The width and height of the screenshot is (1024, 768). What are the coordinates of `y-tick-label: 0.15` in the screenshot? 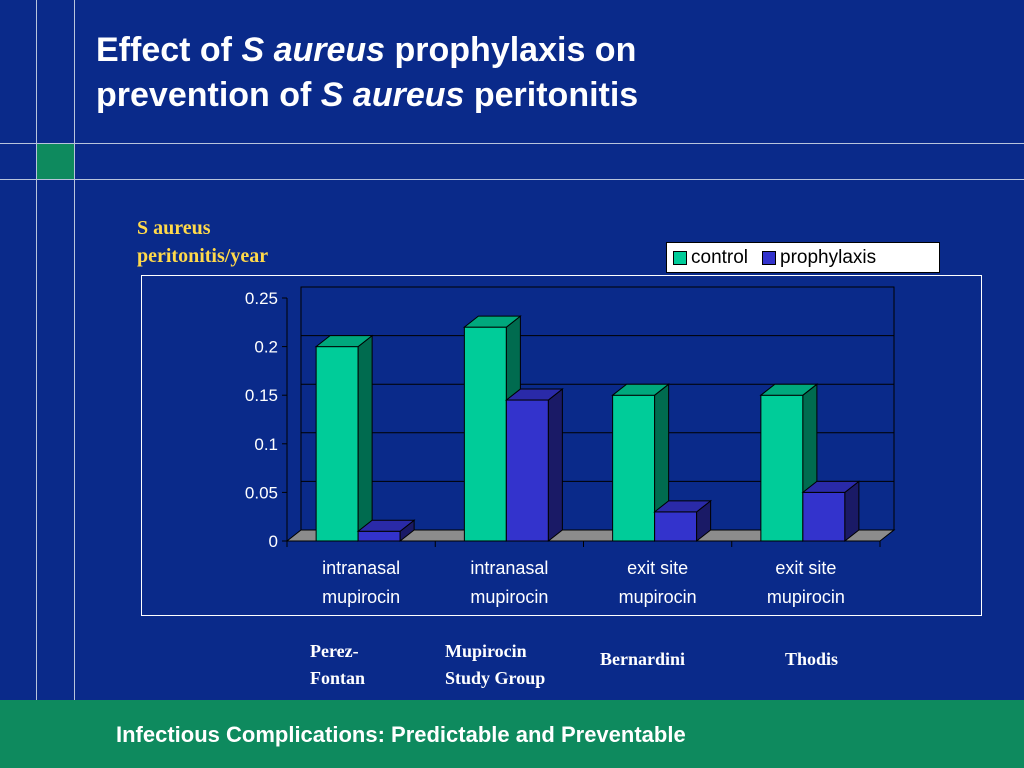 It's located at (261, 395).